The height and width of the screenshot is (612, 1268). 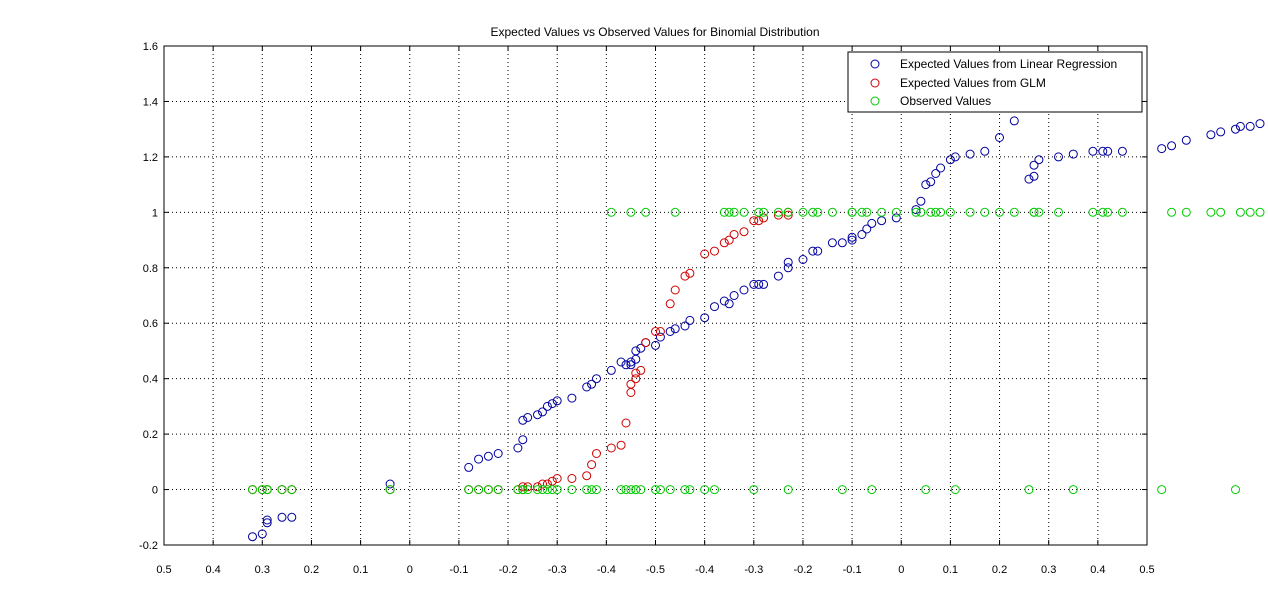 I want to click on legend-label-observed: Observed Values, so click(x=945, y=101).